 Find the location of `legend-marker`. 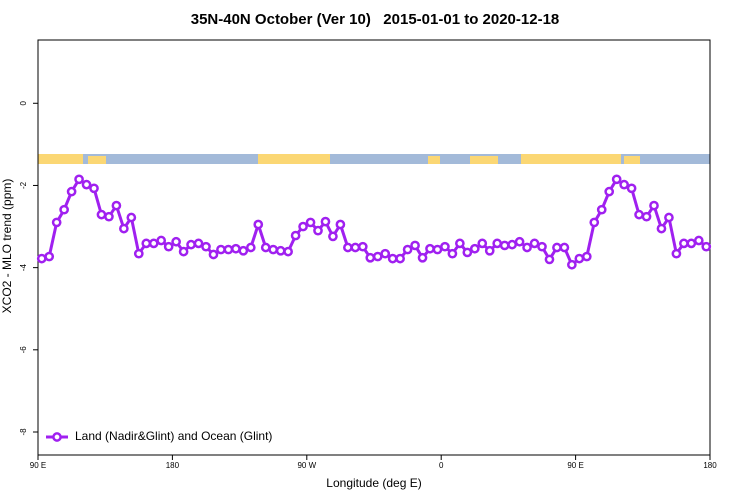

legend-marker is located at coordinates (57, 437).